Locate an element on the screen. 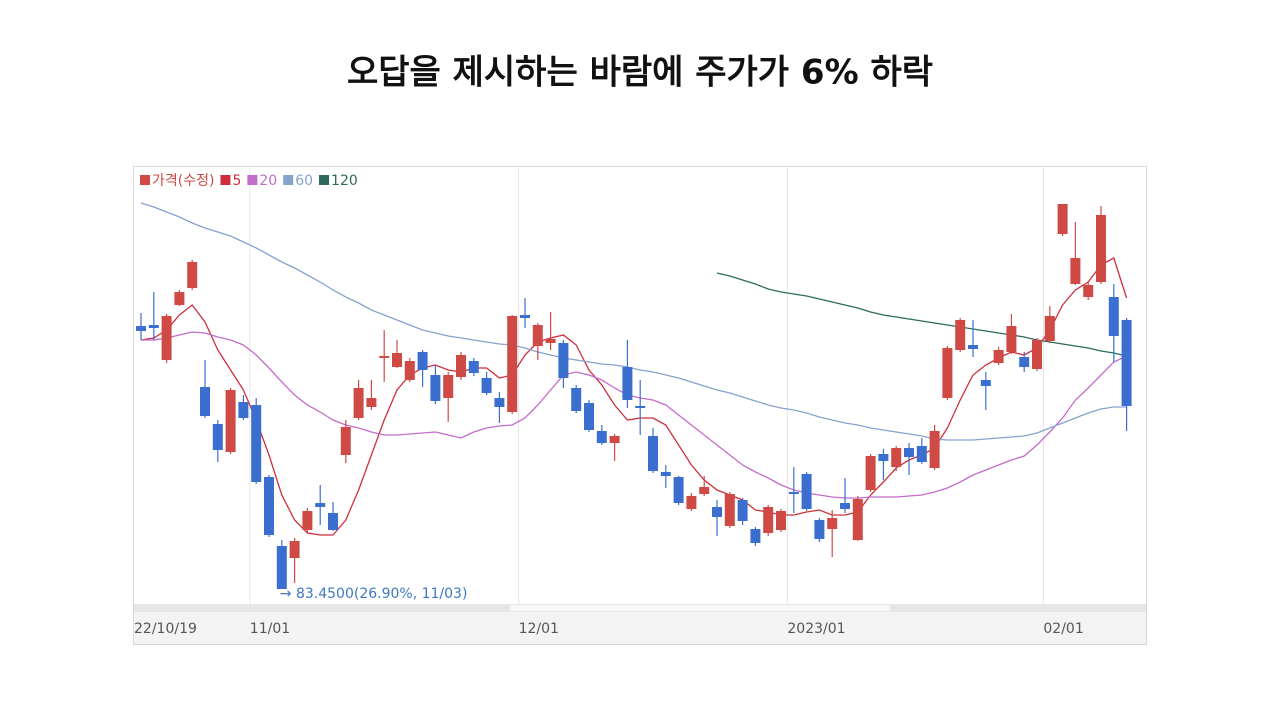 This screenshot has width=1280, height=720. low-annotation: → 83.4500(26.90%, 11/03) is located at coordinates (374, 594).